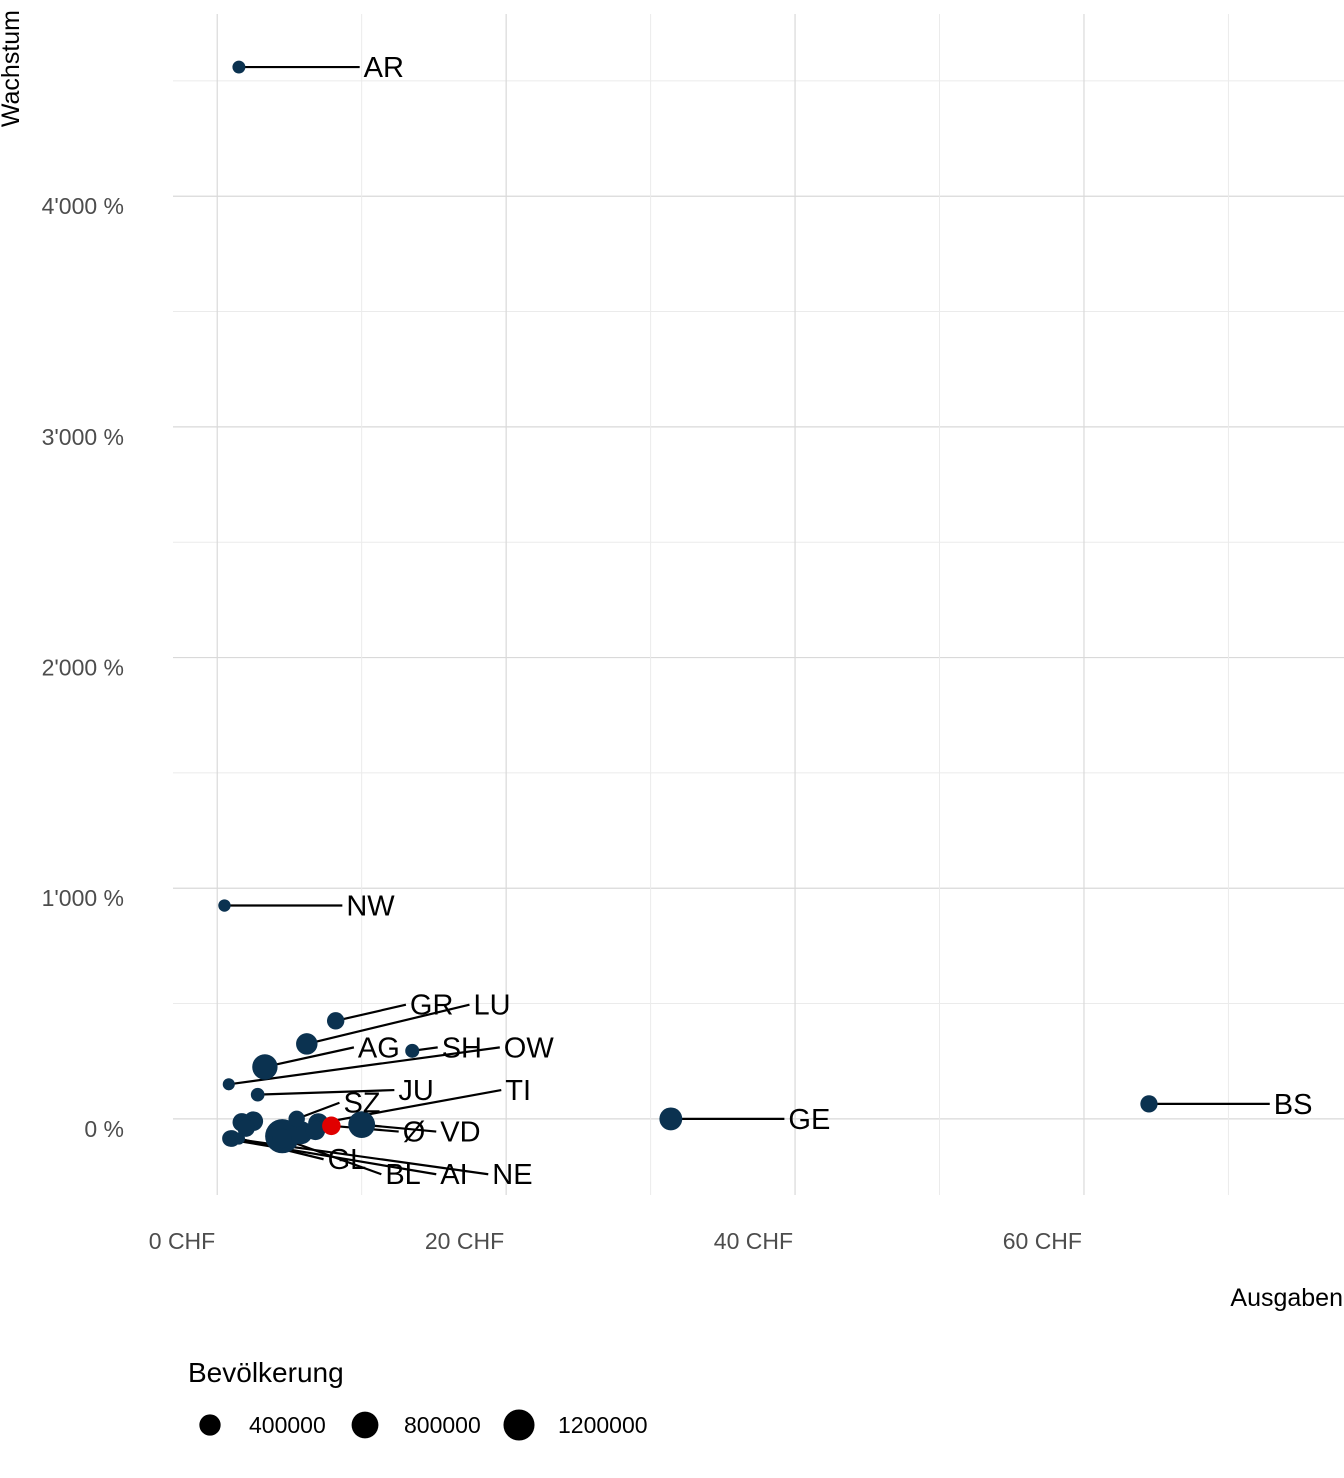 The image size is (1344, 1478). What do you see at coordinates (603, 1425) in the screenshot?
I see `legend-label: 1200000` at bounding box center [603, 1425].